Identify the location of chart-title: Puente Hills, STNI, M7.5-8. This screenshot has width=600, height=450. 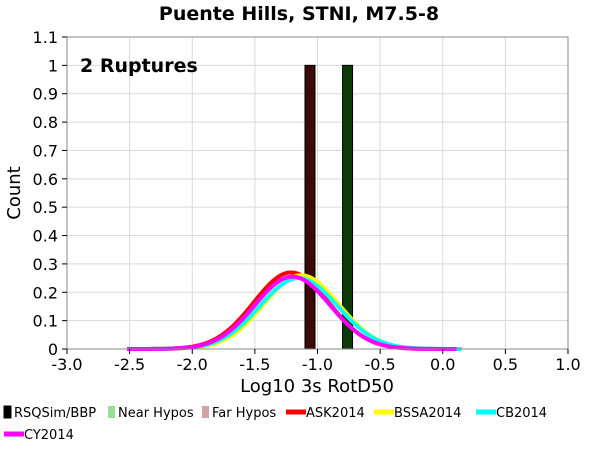
(299, 14).